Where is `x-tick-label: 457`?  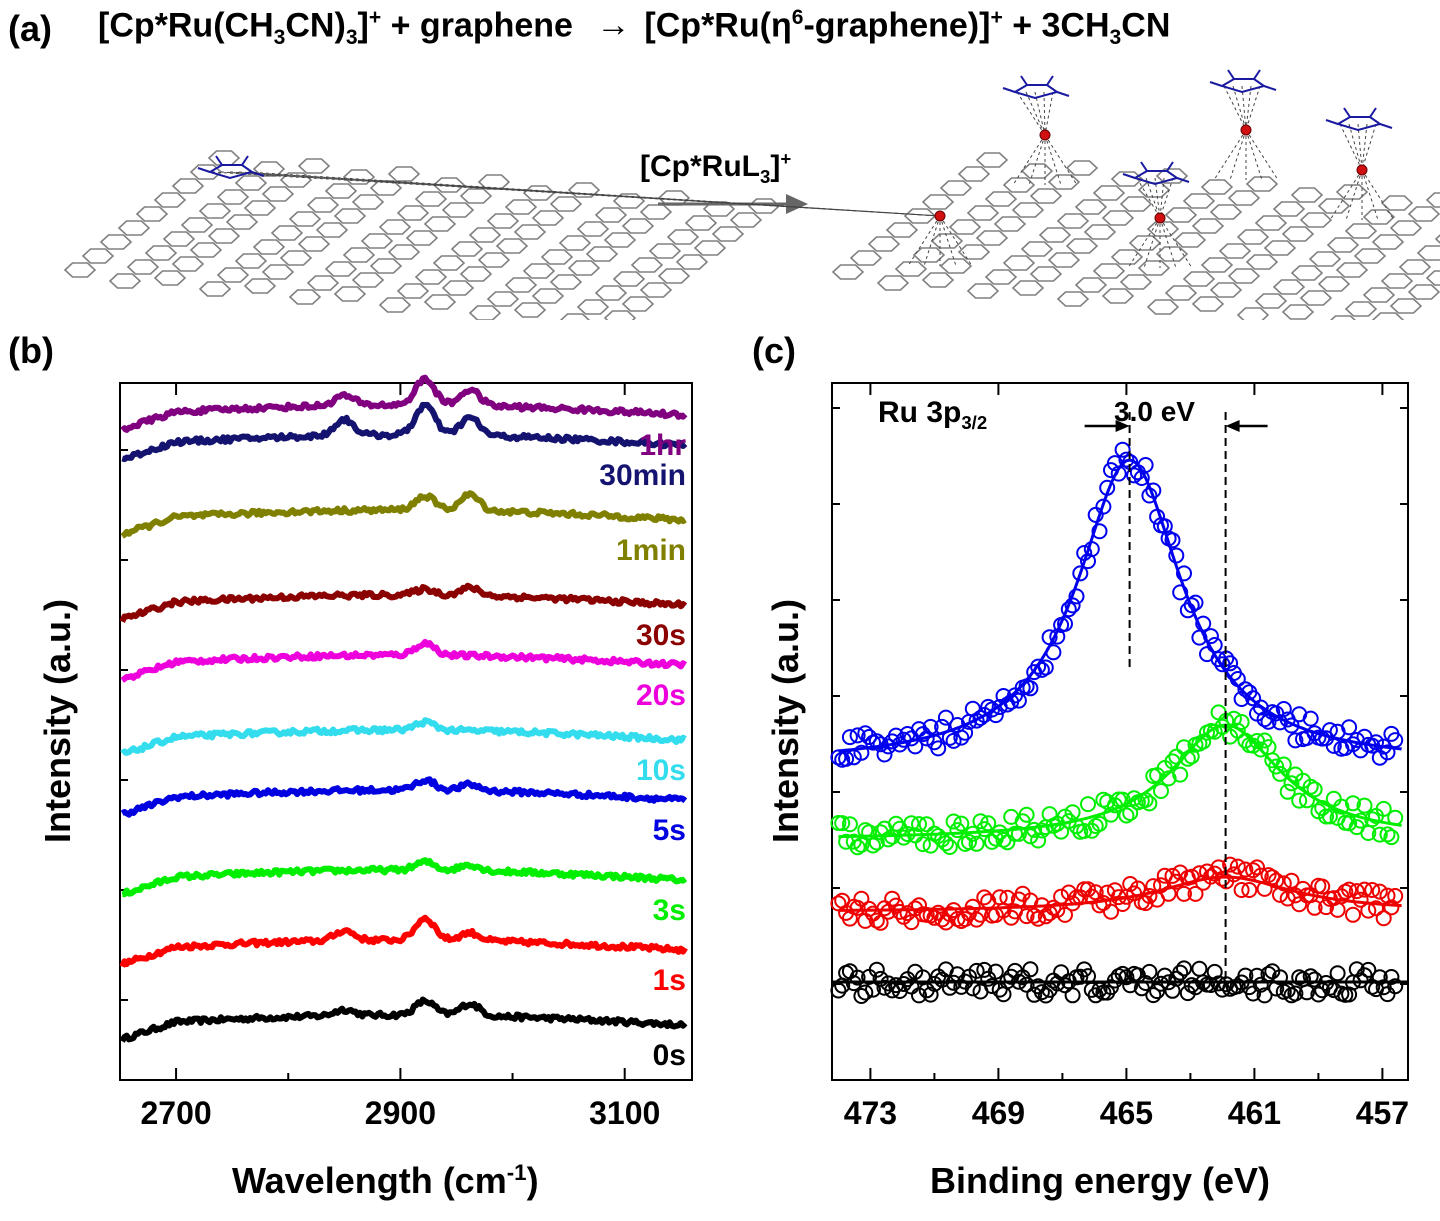
x-tick-label: 457 is located at coordinates (1382, 1113).